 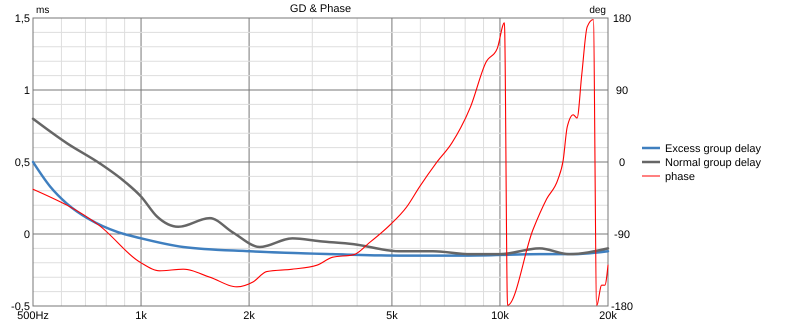 What do you see at coordinates (22, 19) in the screenshot?
I see `y-tick-label: 1,5` at bounding box center [22, 19].